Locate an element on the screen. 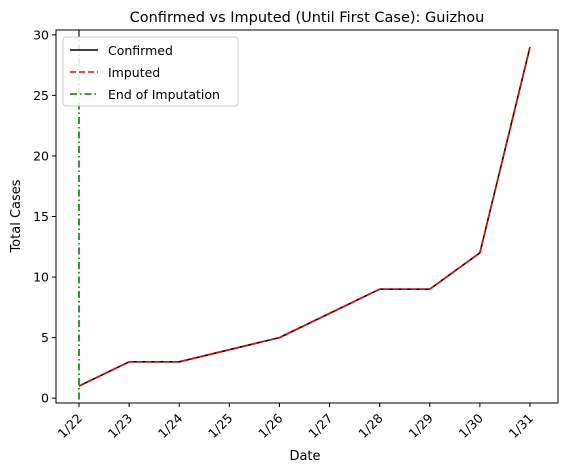 This screenshot has height=473, width=562. legend-label-confirmed: Confirmed is located at coordinates (140, 50).